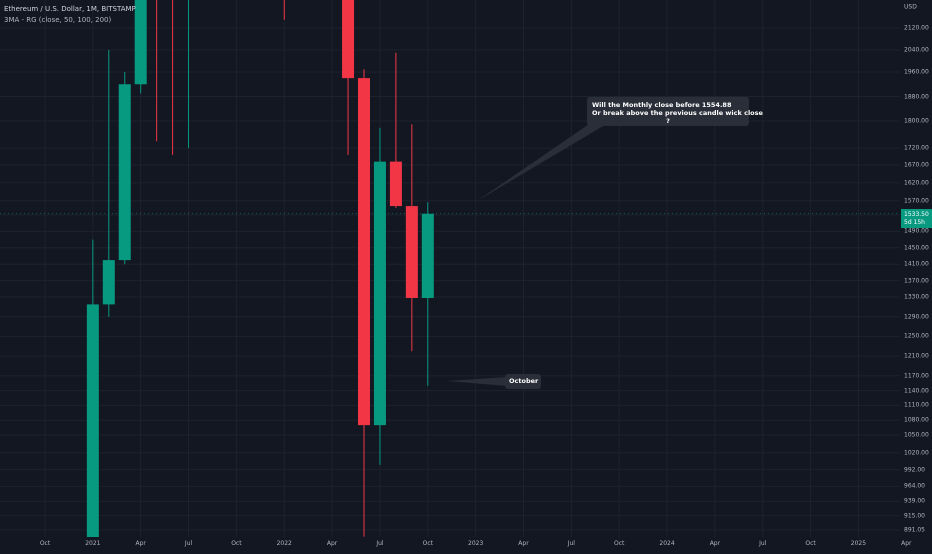 This screenshot has width=932, height=554. Describe the element at coordinates (916, 317) in the screenshot. I see `price-tick-label: 1290.00` at that location.